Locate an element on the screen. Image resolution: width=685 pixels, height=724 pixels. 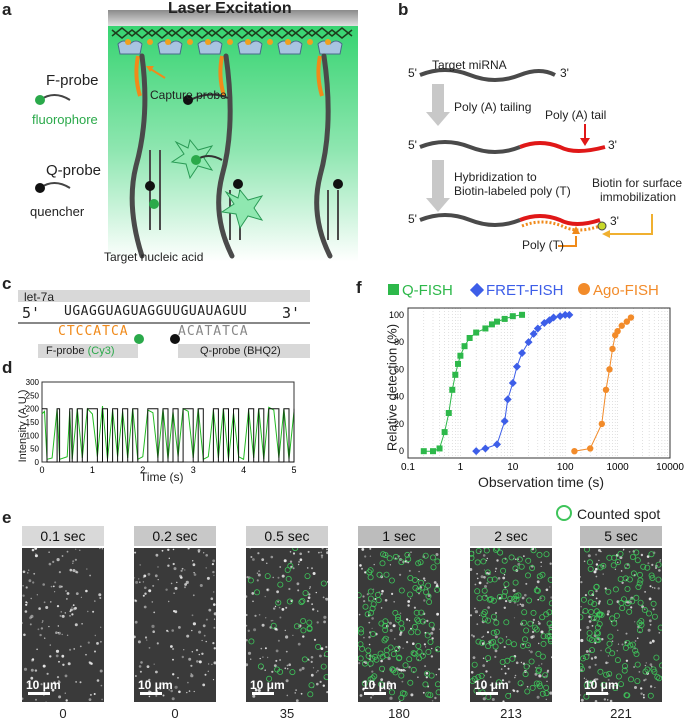
trace-step-series is located at coordinates (168, 435).